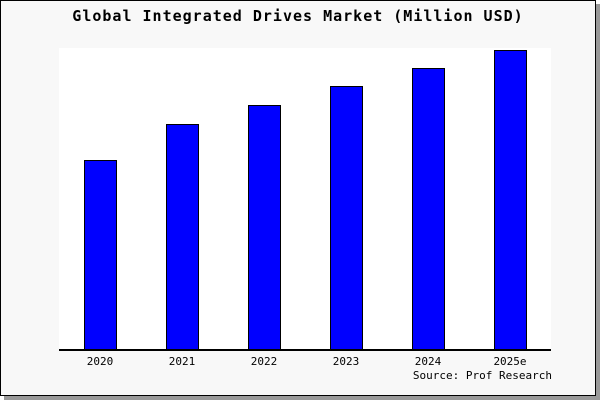  What do you see at coordinates (305, 362) in the screenshot?
I see `x-axis-labels: 2020 2021 2022 2023 2024 2025e` at bounding box center [305, 362].